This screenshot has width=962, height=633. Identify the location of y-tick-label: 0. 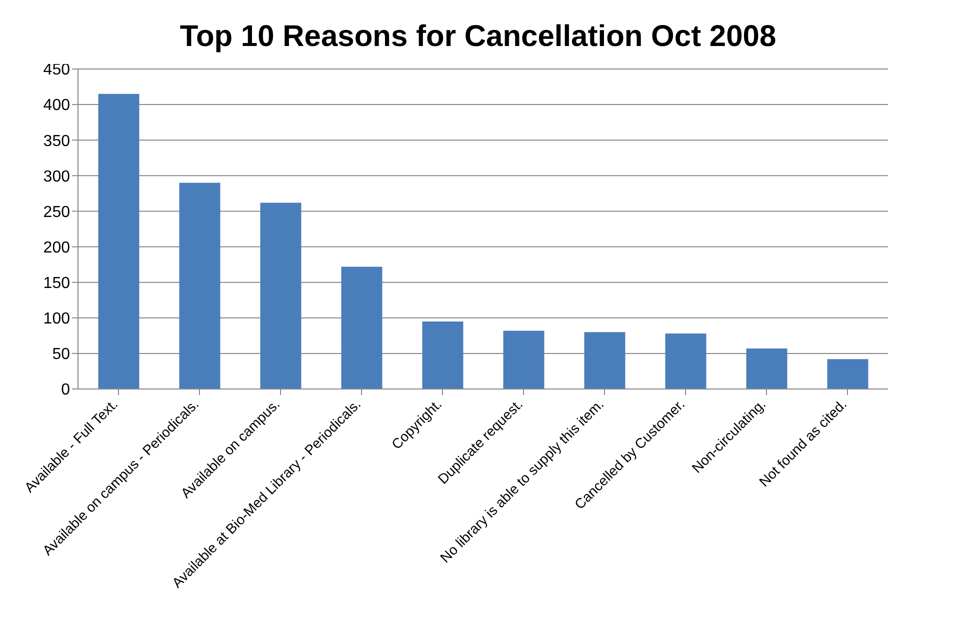
(65, 390).